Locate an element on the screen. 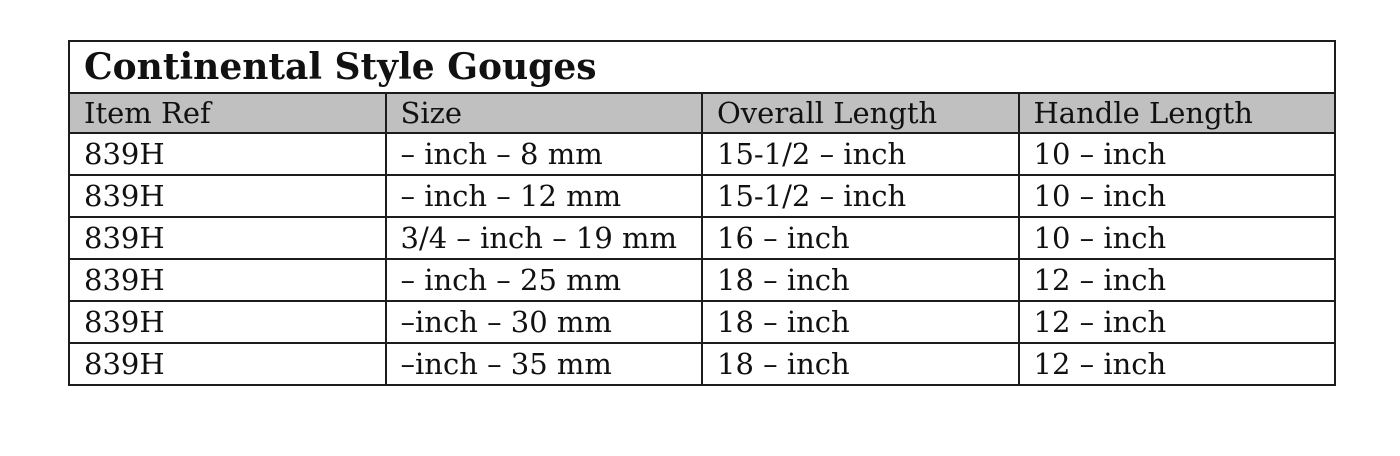  table-header-row: Item Ref Size Overall Length Handle Length is located at coordinates (702, 113).